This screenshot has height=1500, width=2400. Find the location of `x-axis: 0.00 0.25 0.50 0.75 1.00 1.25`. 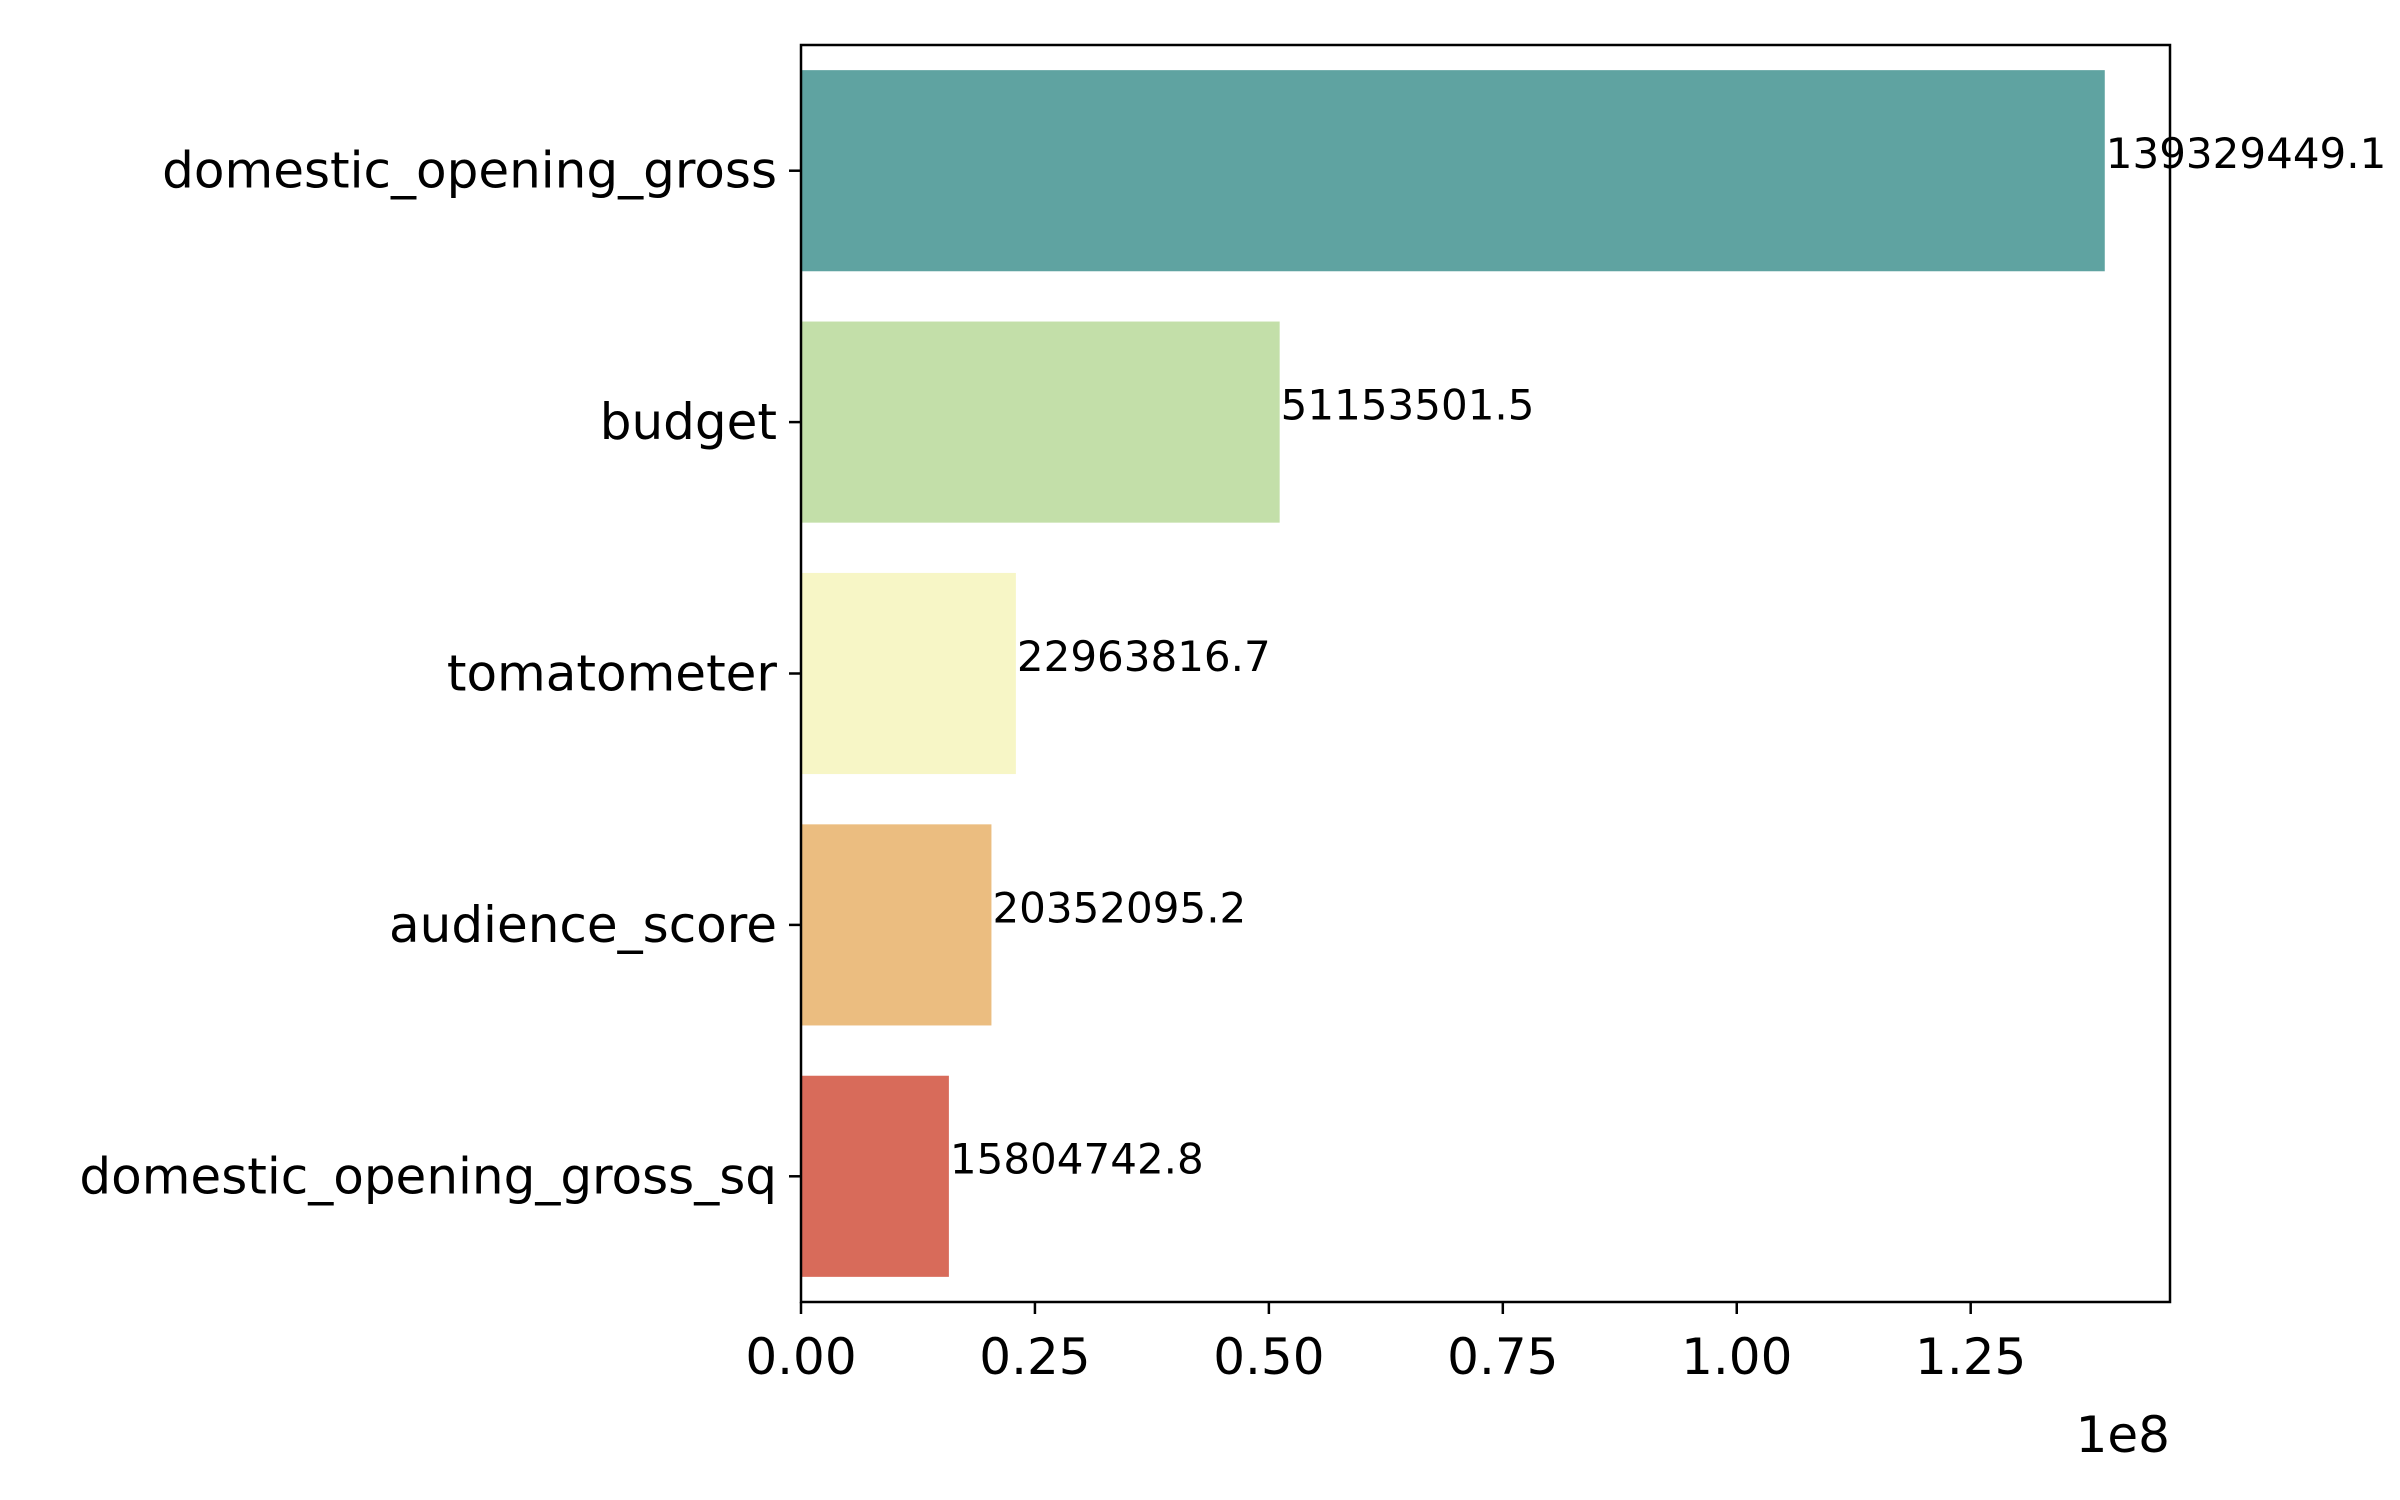

x-axis: 0.00 0.25 0.50 0.75 1.00 1.25 is located at coordinates (1385, 1344).